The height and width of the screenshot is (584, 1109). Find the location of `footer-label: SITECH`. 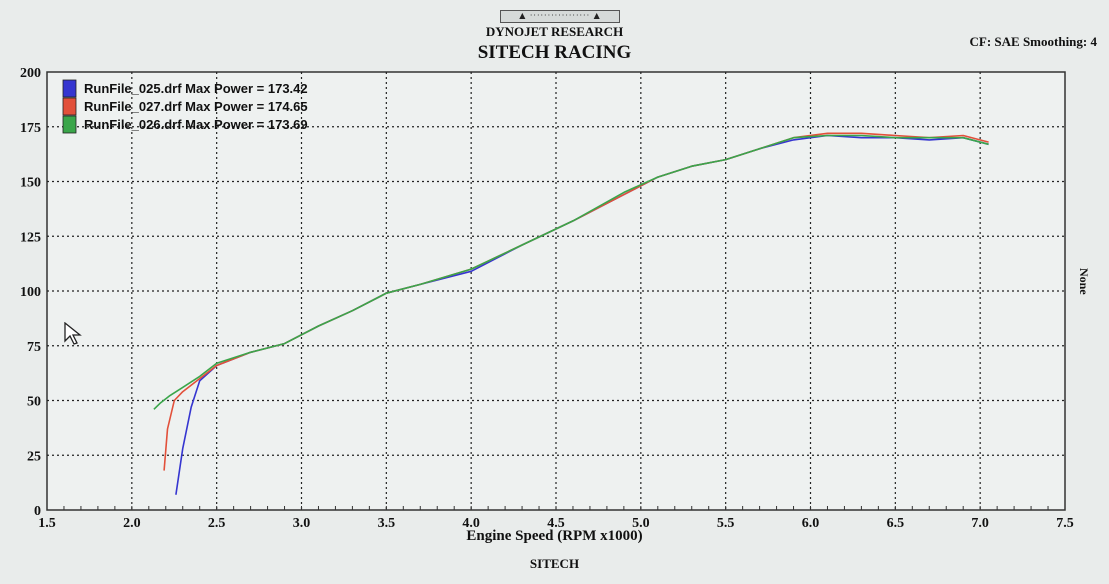

footer-label: SITECH is located at coordinates (554, 563).